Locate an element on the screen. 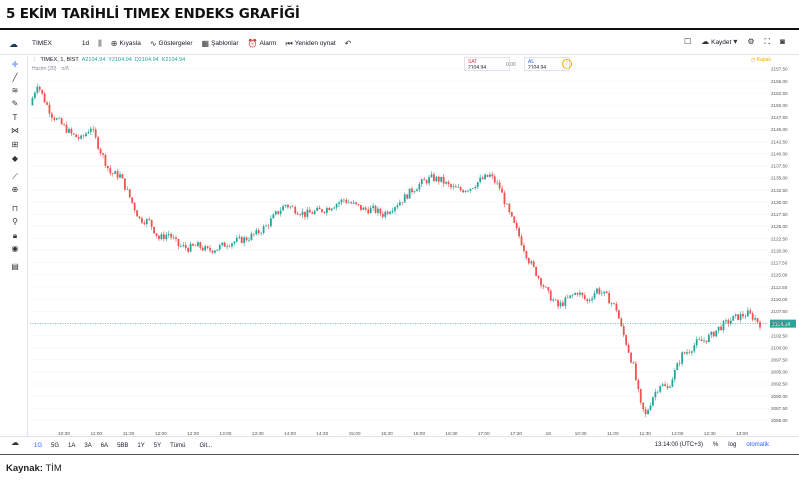 Image resolution: width=799 pixels, height=480 pixels. zoom-icon: ⊕ is located at coordinates (15, 189).